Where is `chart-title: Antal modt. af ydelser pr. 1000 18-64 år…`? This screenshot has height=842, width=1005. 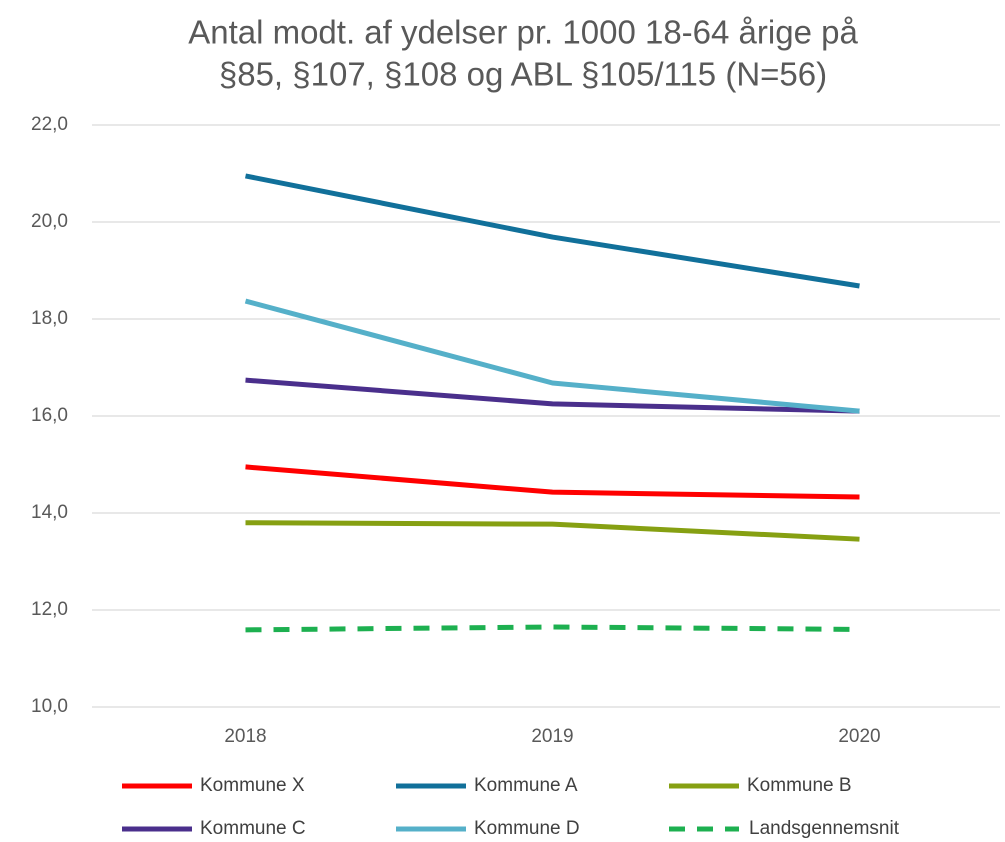 chart-title: Antal modt. af ydelser pr. 1000 18-64 år… is located at coordinates (523, 32).